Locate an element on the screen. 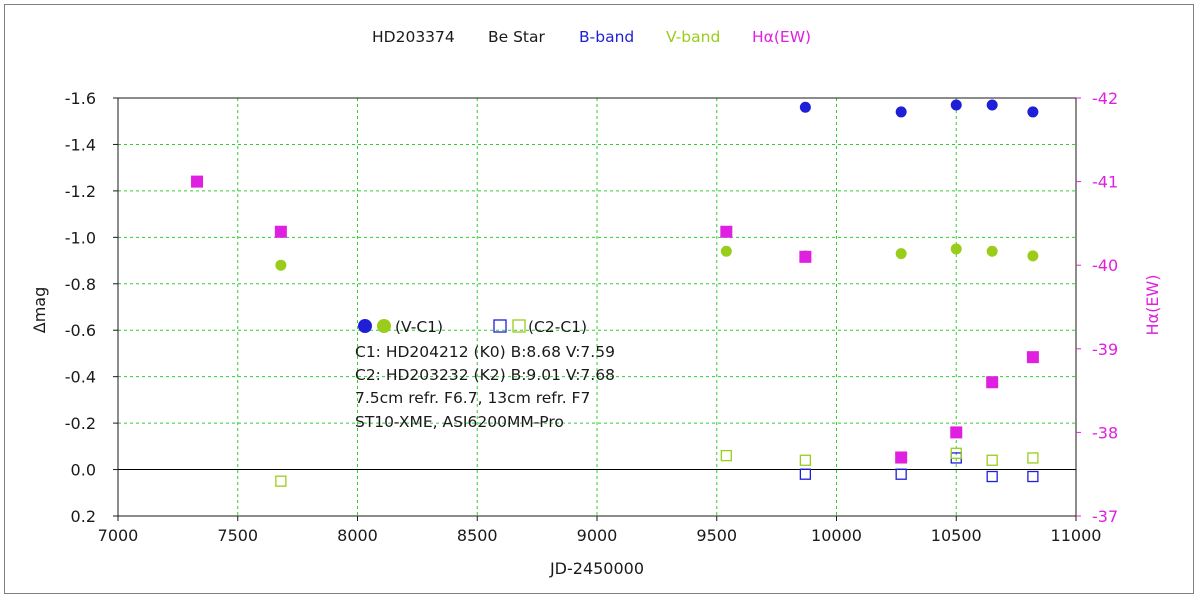 The height and width of the screenshot is (600, 1200). y2-tick-labels: -37 -38 -39 -40 -41 -42 is located at coordinates (1105, 307).